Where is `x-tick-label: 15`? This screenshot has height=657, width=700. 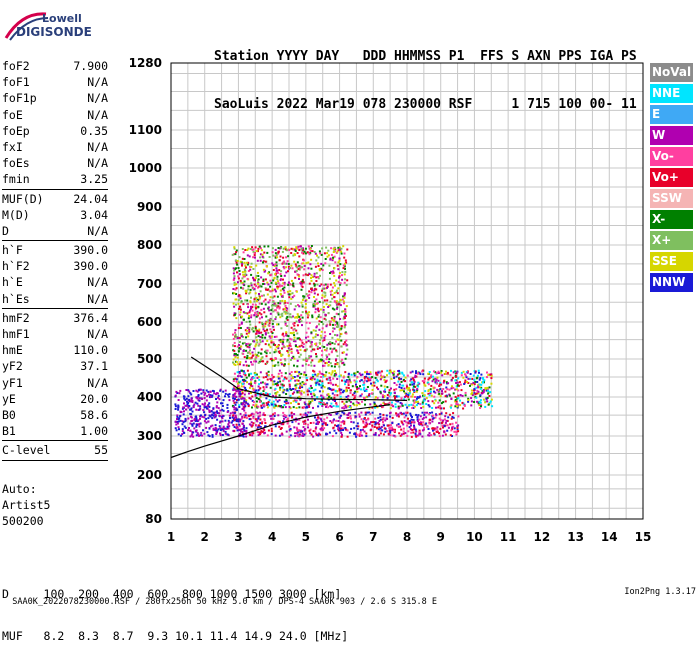 x-tick-label: 15 is located at coordinates (643, 537).